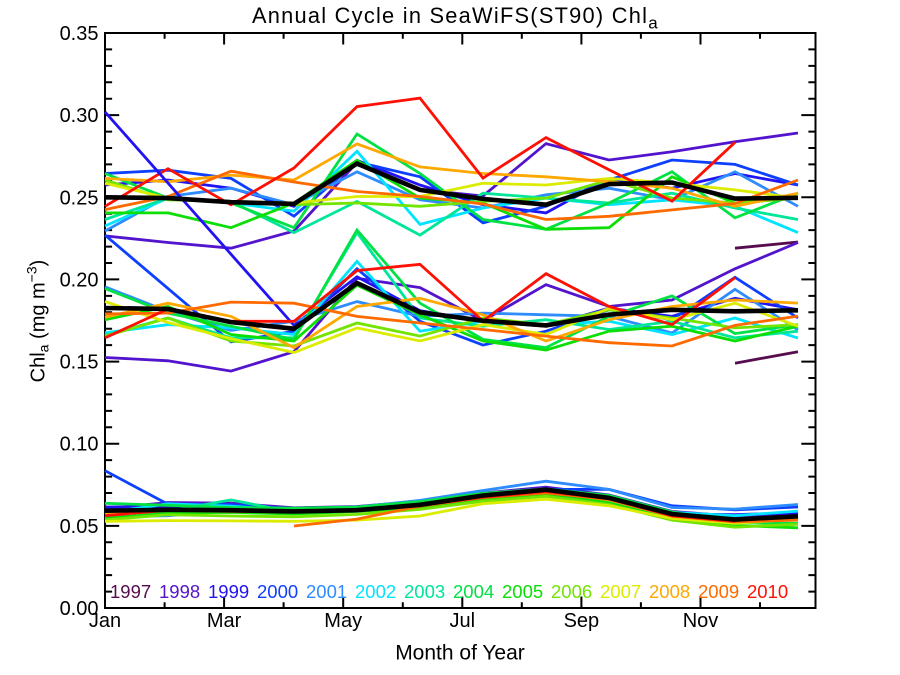  What do you see at coordinates (326, 591) in the screenshot?
I see `svg-text: 2001` at bounding box center [326, 591].